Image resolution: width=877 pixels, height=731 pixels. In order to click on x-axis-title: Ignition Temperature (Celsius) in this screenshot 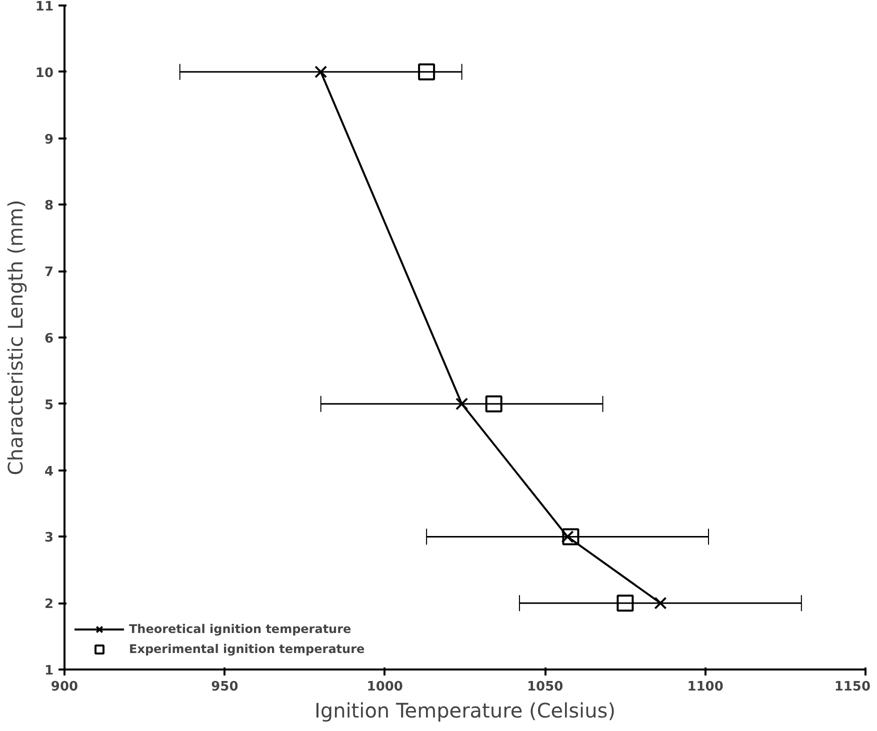, I will do `click(465, 710)`.